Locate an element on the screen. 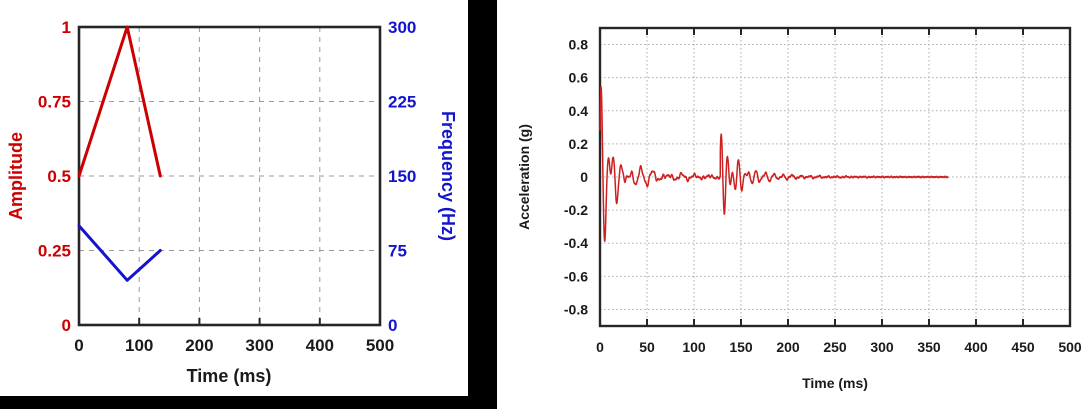 Image resolution: width=1086 pixels, height=409 pixels. frequency-axis-title: Frequency (Hz) is located at coordinates (448, 176).